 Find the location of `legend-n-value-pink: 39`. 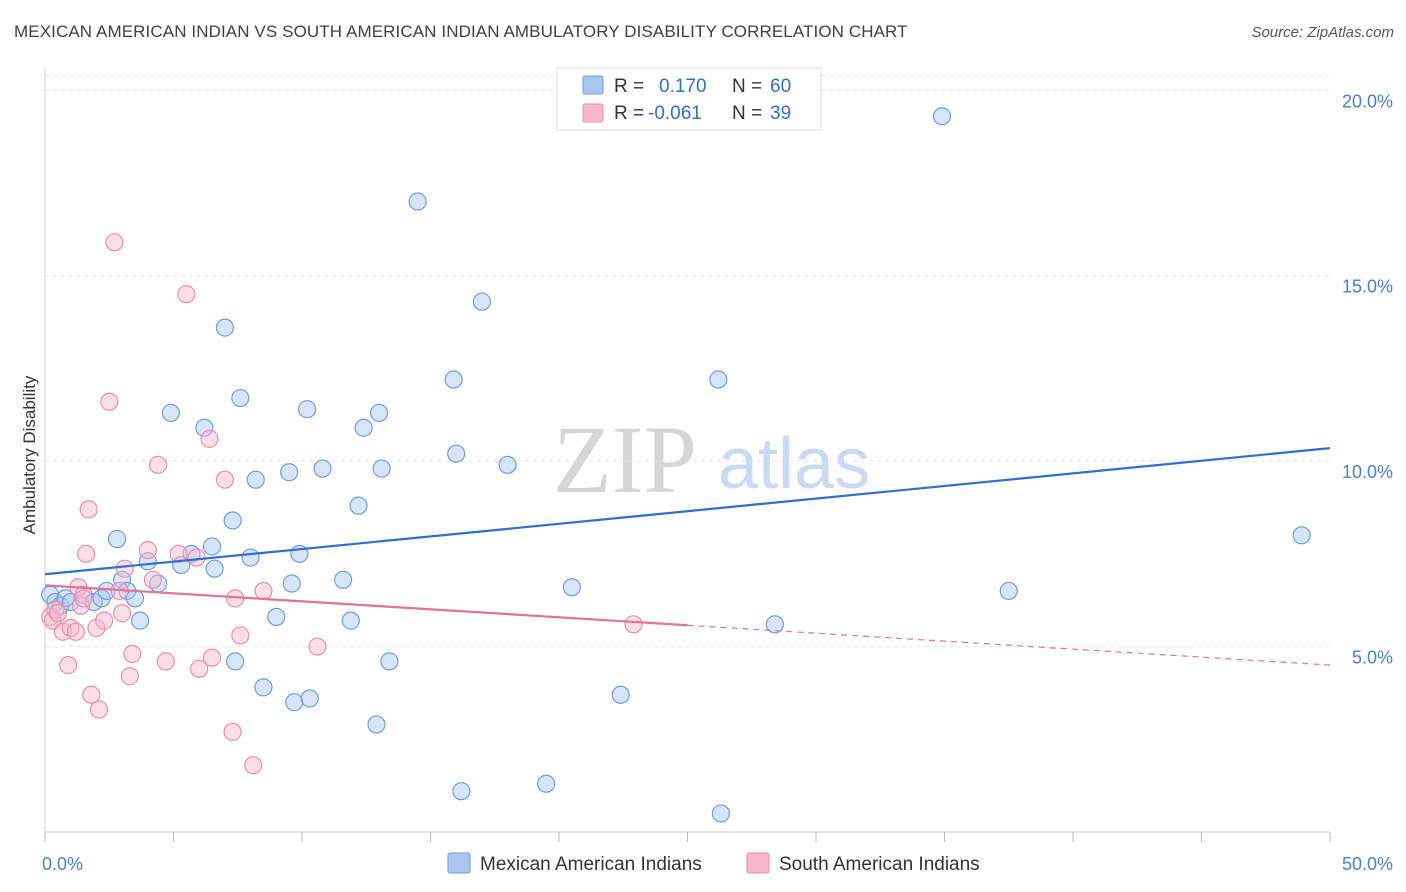

legend-n-value-pink: 39 is located at coordinates (780, 113).